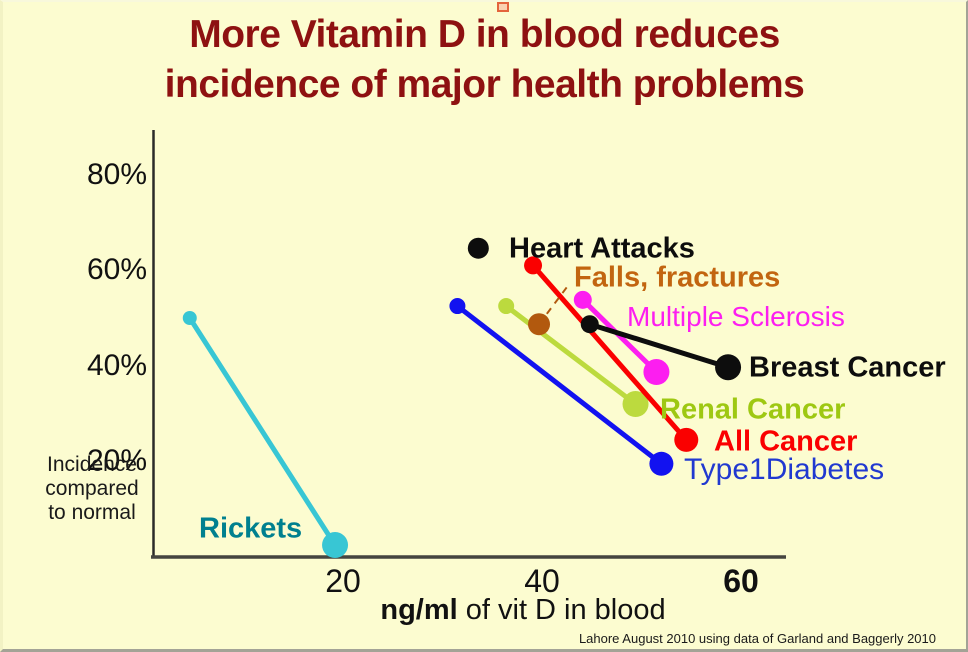 The height and width of the screenshot is (652, 968). What do you see at coordinates (659, 345) in the screenshot?
I see `breast-cancer-line` at bounding box center [659, 345].